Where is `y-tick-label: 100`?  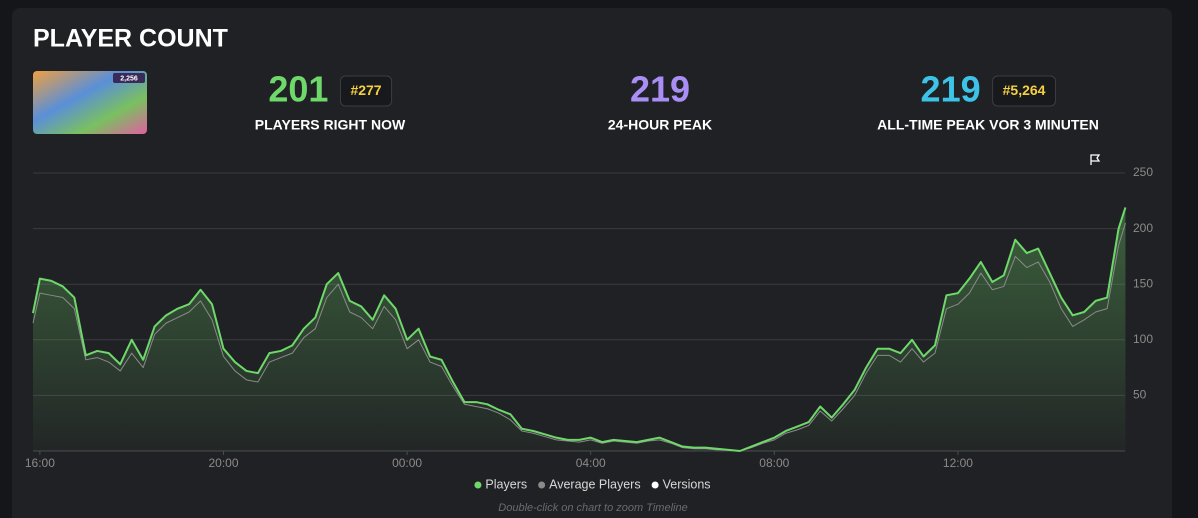 y-tick-label: 100 is located at coordinates (1143, 339).